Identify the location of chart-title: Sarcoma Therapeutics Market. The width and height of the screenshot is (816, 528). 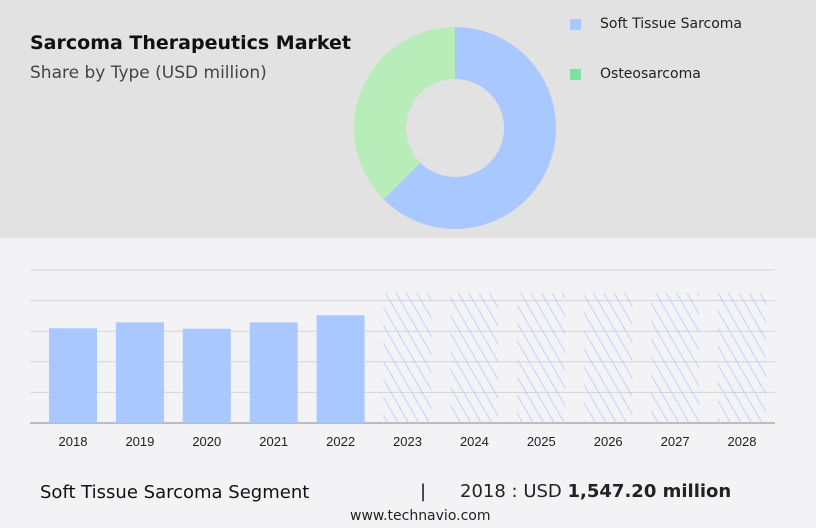
(190, 43).